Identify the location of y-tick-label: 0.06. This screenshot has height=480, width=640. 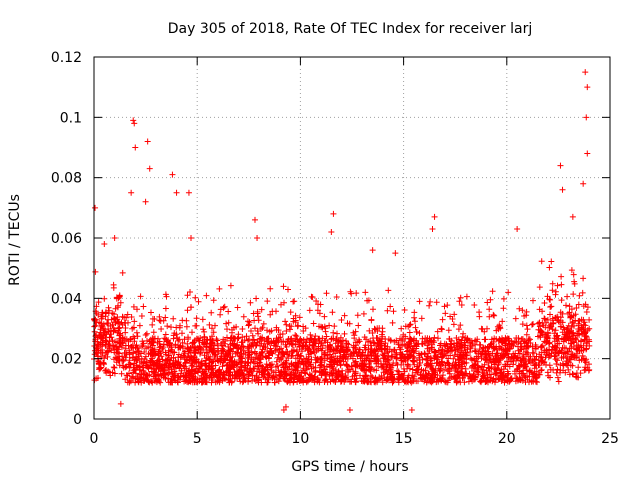
(66, 239).